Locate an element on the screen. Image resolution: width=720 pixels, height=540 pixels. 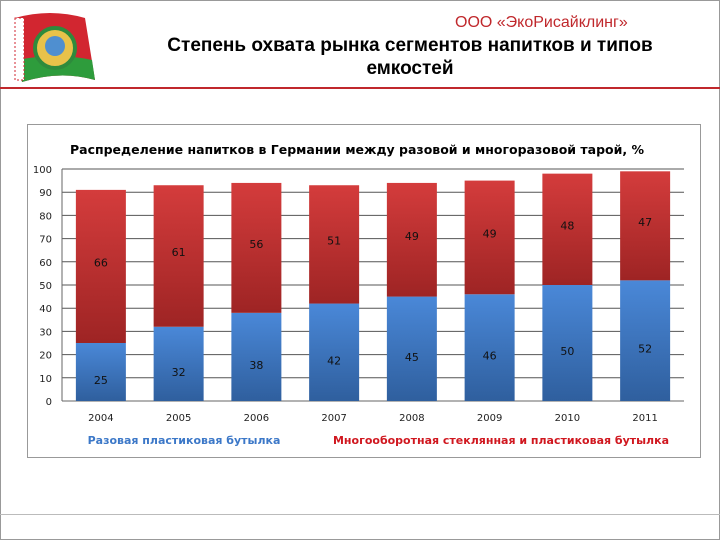
y-tick-label: 100 is located at coordinates (42, 170).